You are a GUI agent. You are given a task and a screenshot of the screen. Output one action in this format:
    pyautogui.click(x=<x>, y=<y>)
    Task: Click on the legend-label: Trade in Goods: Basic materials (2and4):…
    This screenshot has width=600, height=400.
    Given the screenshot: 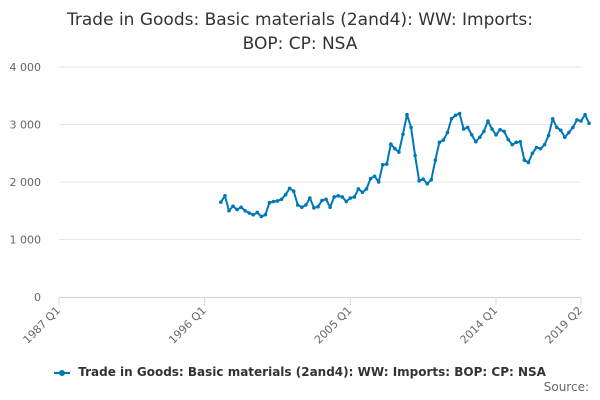 What is the action you would take?
    pyautogui.click(x=312, y=372)
    